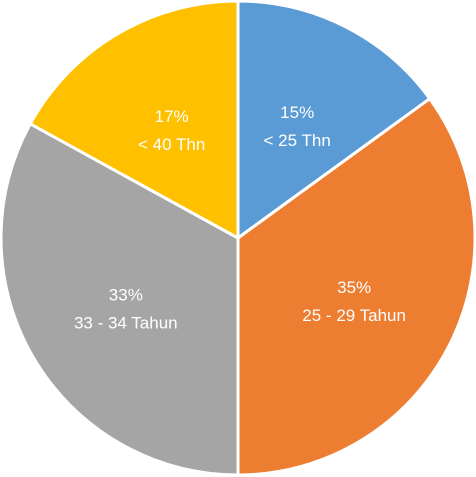  Describe the element at coordinates (126, 322) in the screenshot. I see `slice-category-label: 33 - 34 Tahun` at that location.